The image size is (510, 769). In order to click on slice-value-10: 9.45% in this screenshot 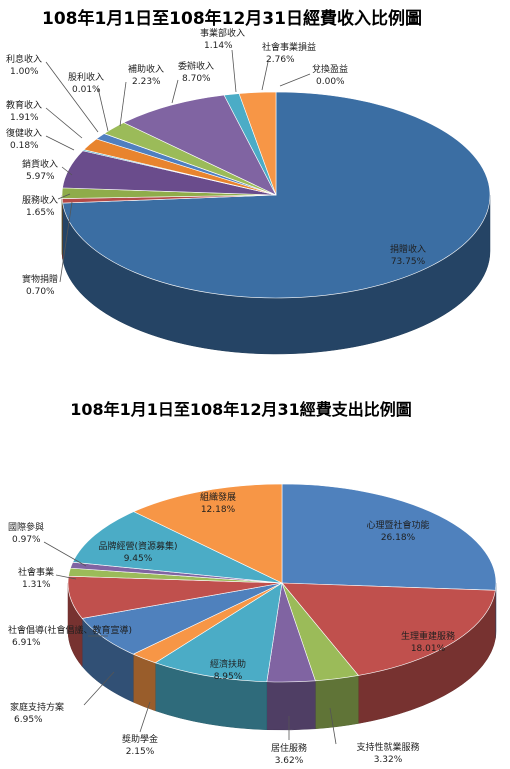, I will do `click(138, 559)`.